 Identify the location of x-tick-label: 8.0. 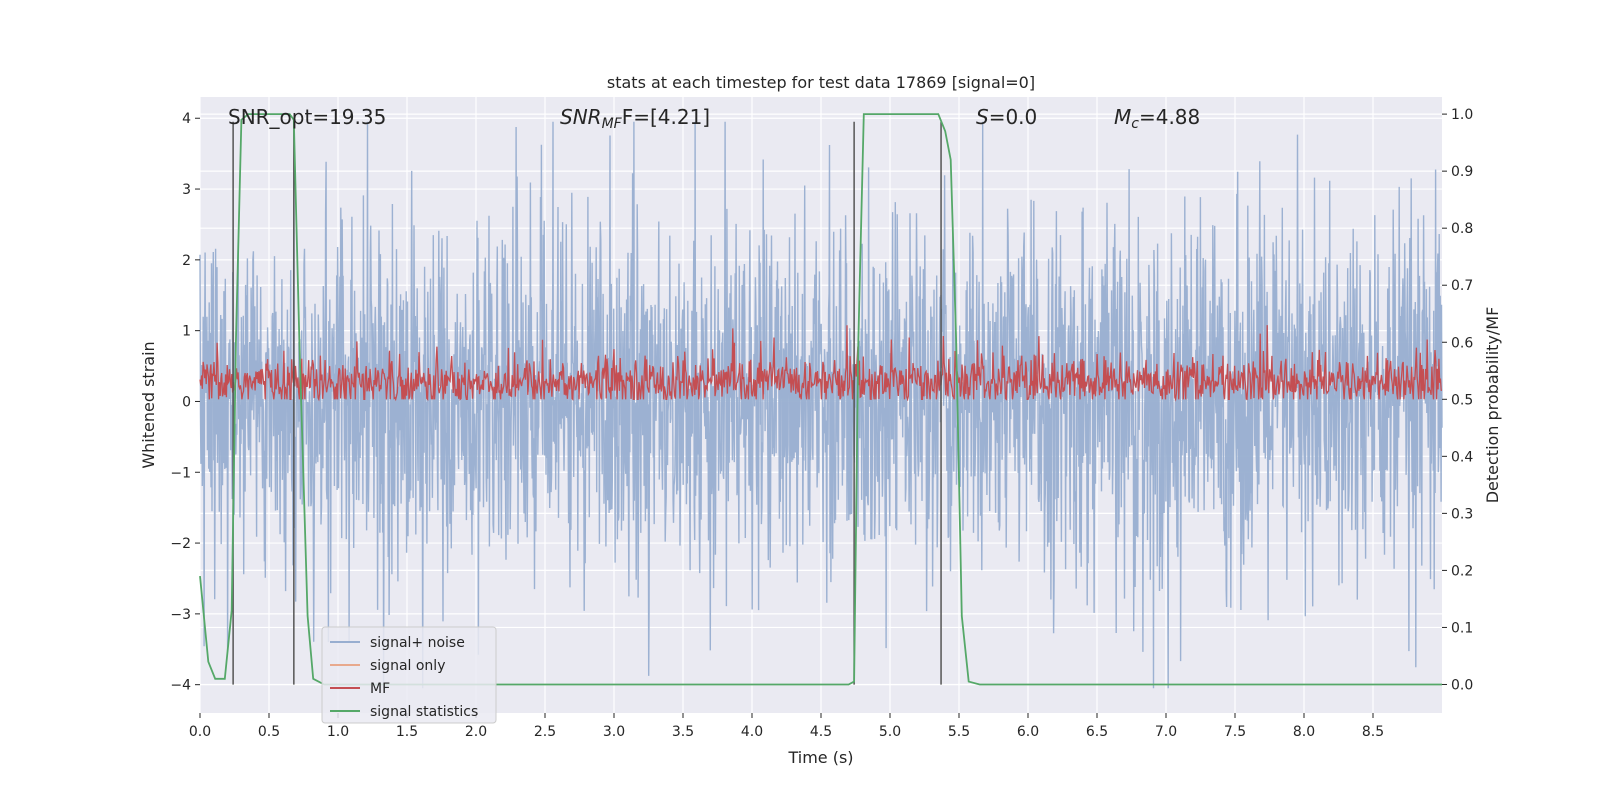
(1304, 732).